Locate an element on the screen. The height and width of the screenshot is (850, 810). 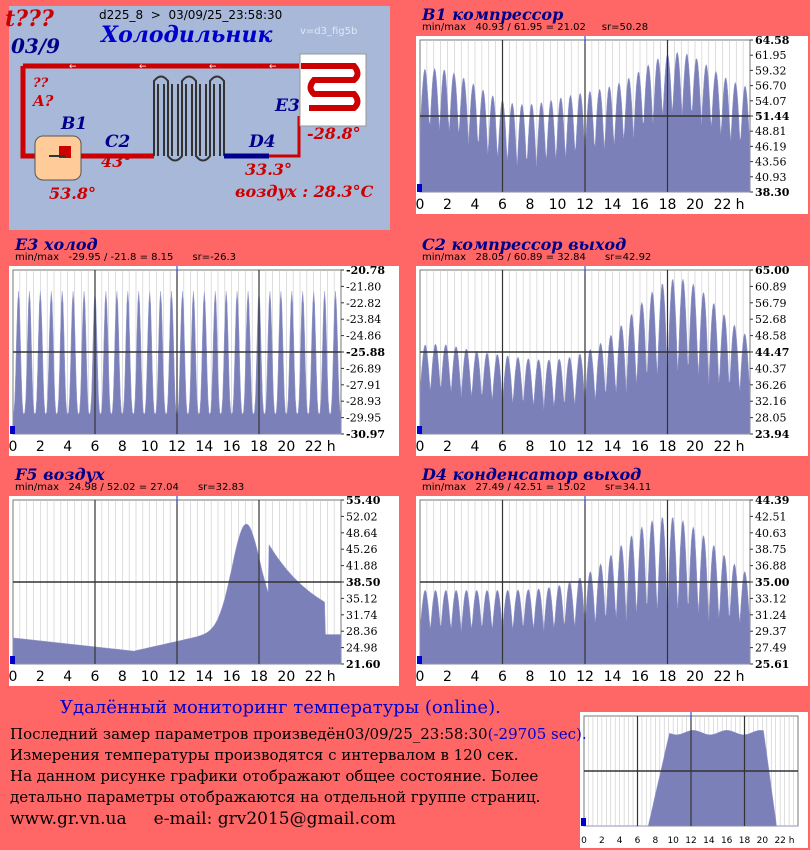
label-b1: B1 is located at coordinates (74, 124).